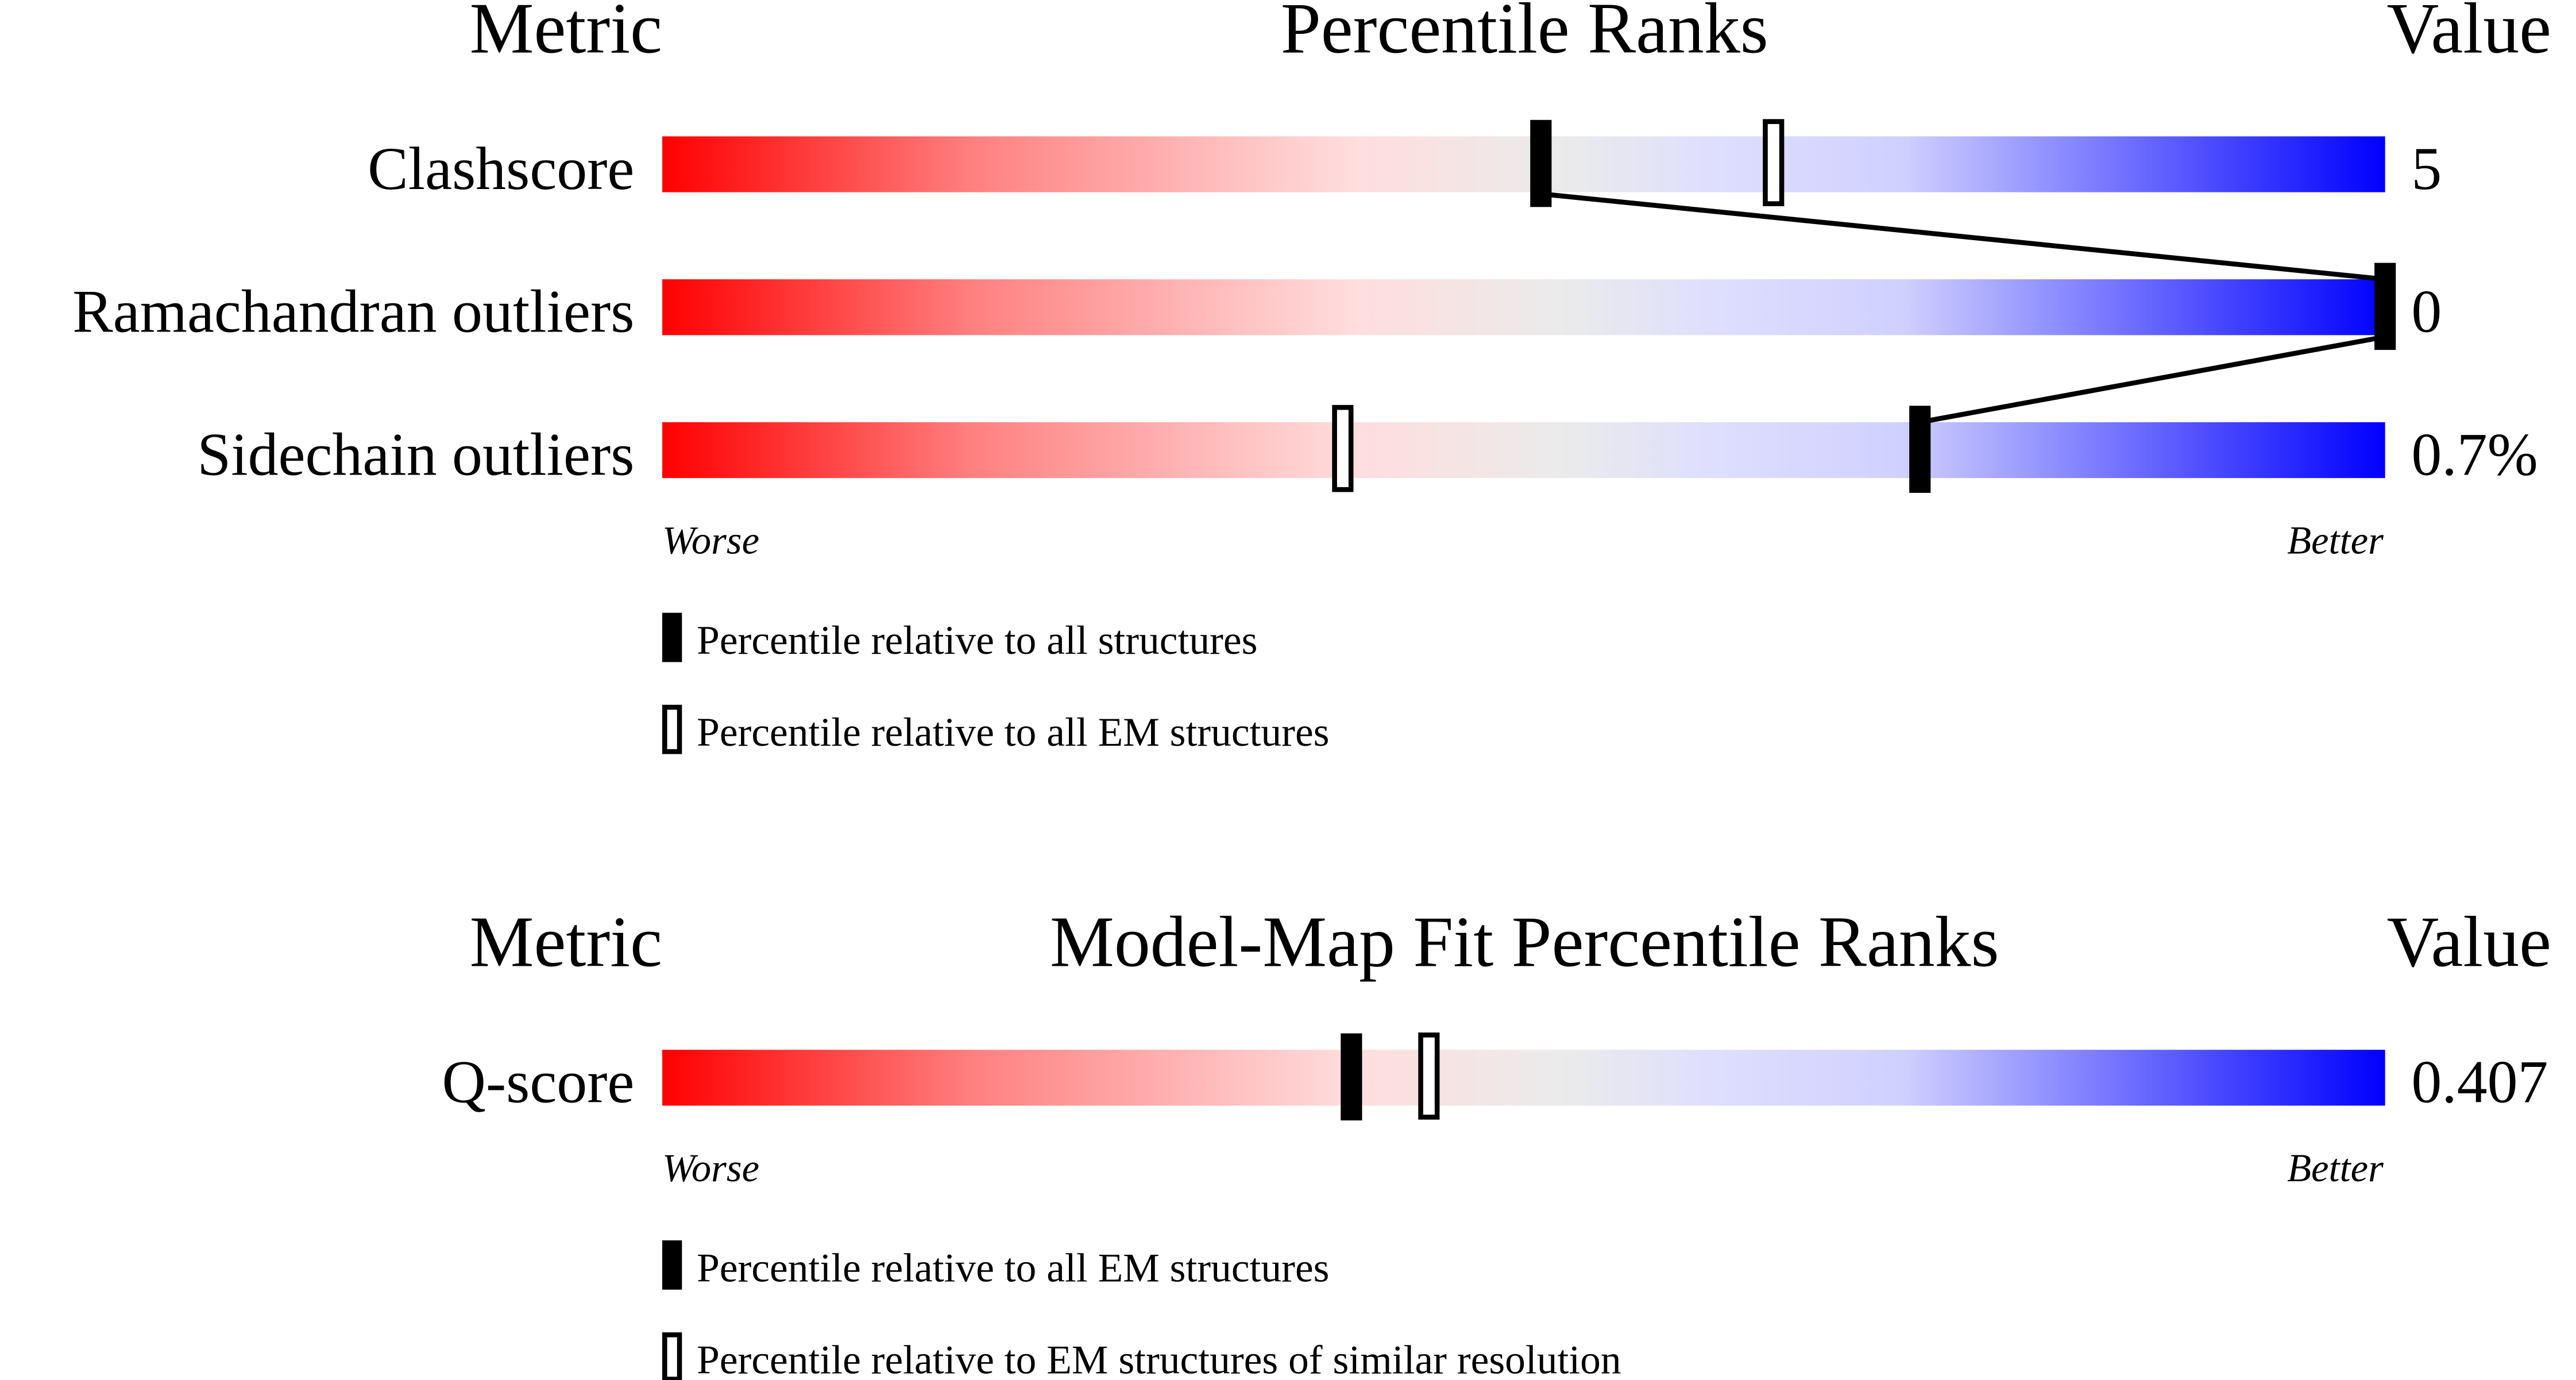 This screenshot has width=2576, height=1380. Describe the element at coordinates (538, 1082) in the screenshot. I see `metric-label: Q-score` at that location.